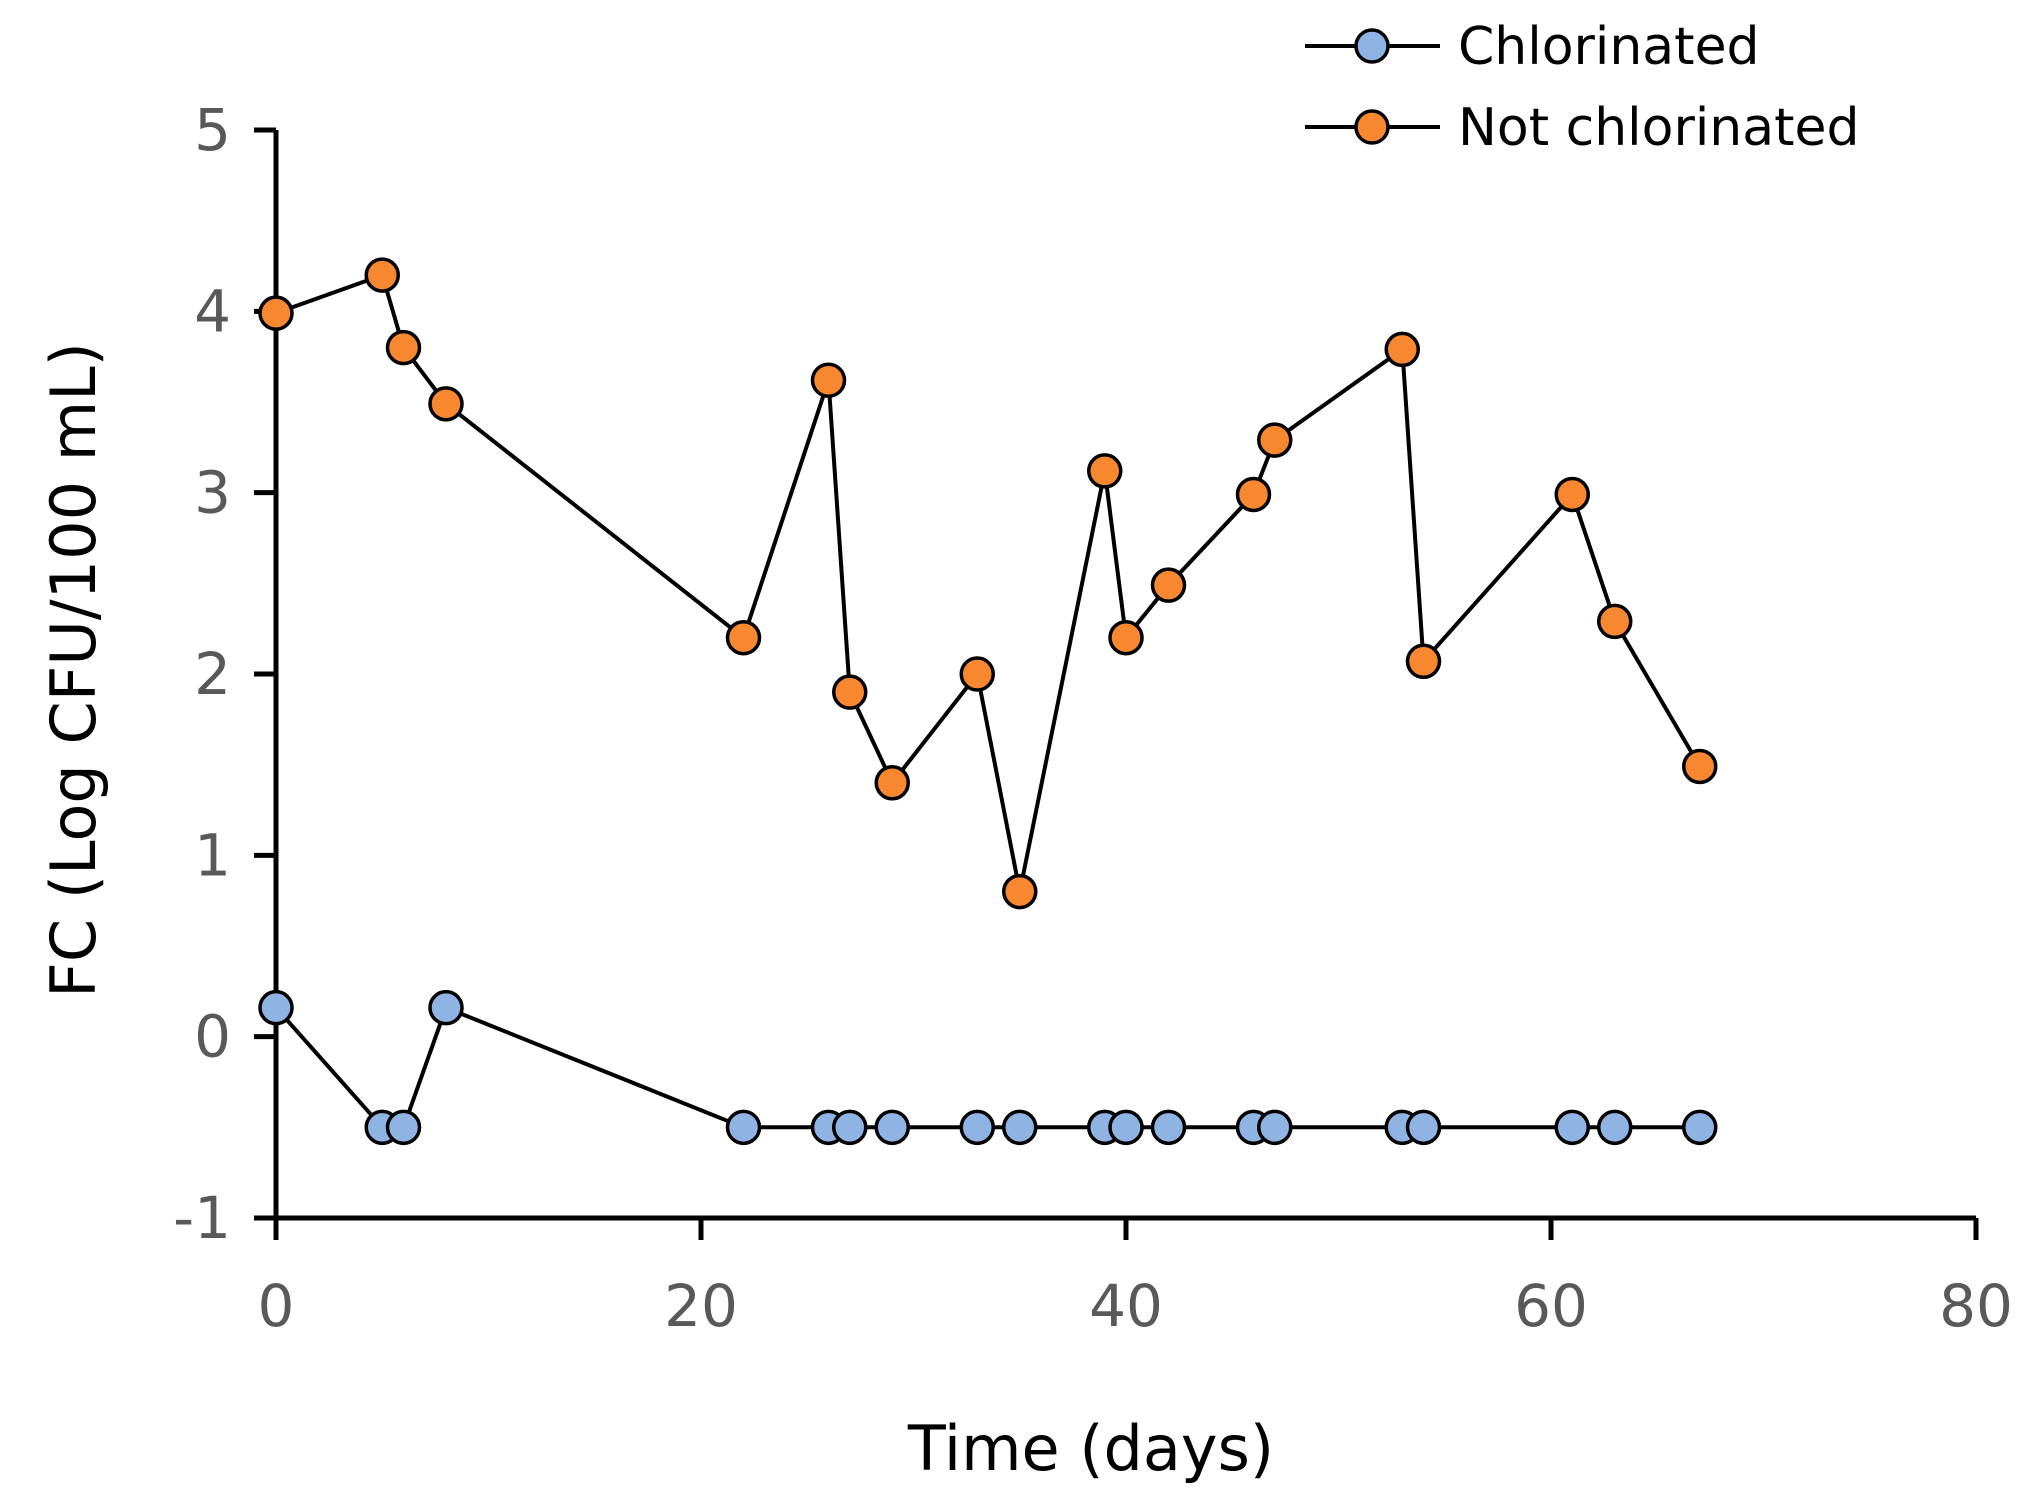 Image resolution: width=2031 pixels, height=1501 pixels. I want to click on y-tick-label: -1, so click(202, 1218).